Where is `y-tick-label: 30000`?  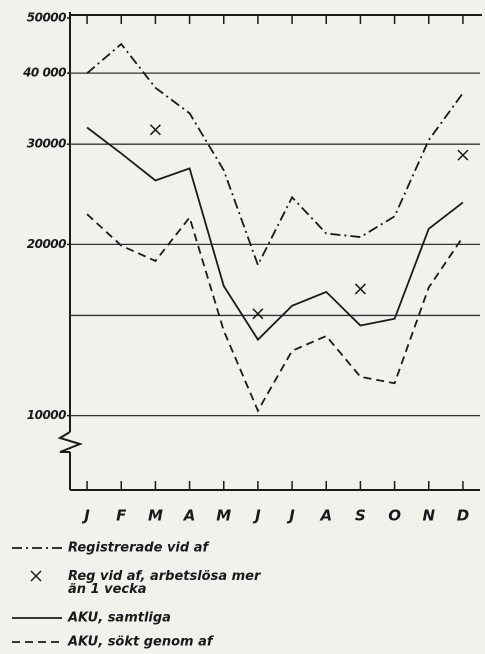 y-tick-label: 30000 is located at coordinates (46, 144).